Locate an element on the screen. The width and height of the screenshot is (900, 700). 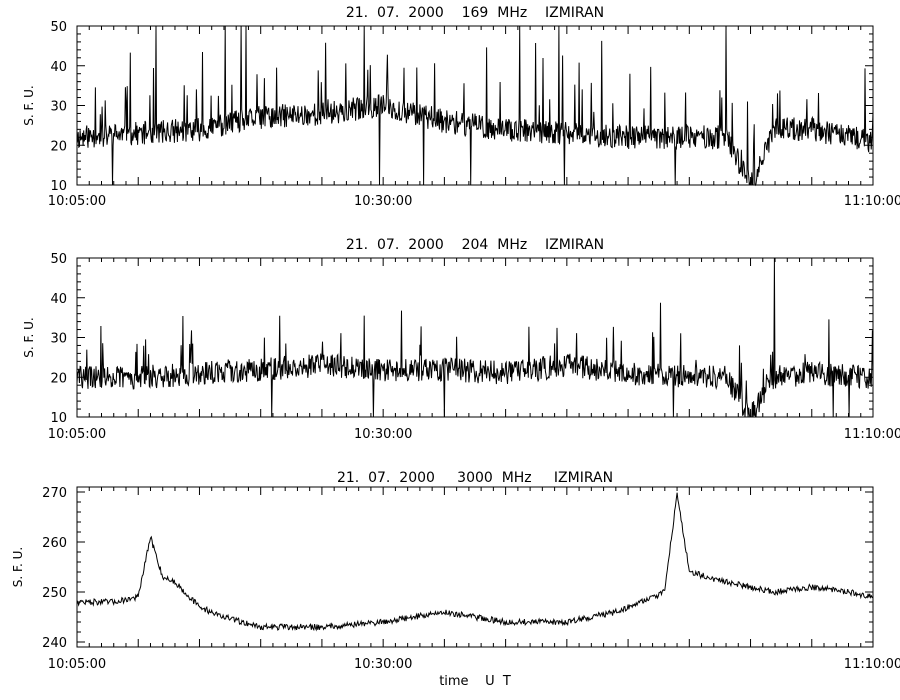
chart-title: 21. 07. 2000 204 MHz IZMIRAN is located at coordinates (475, 245).